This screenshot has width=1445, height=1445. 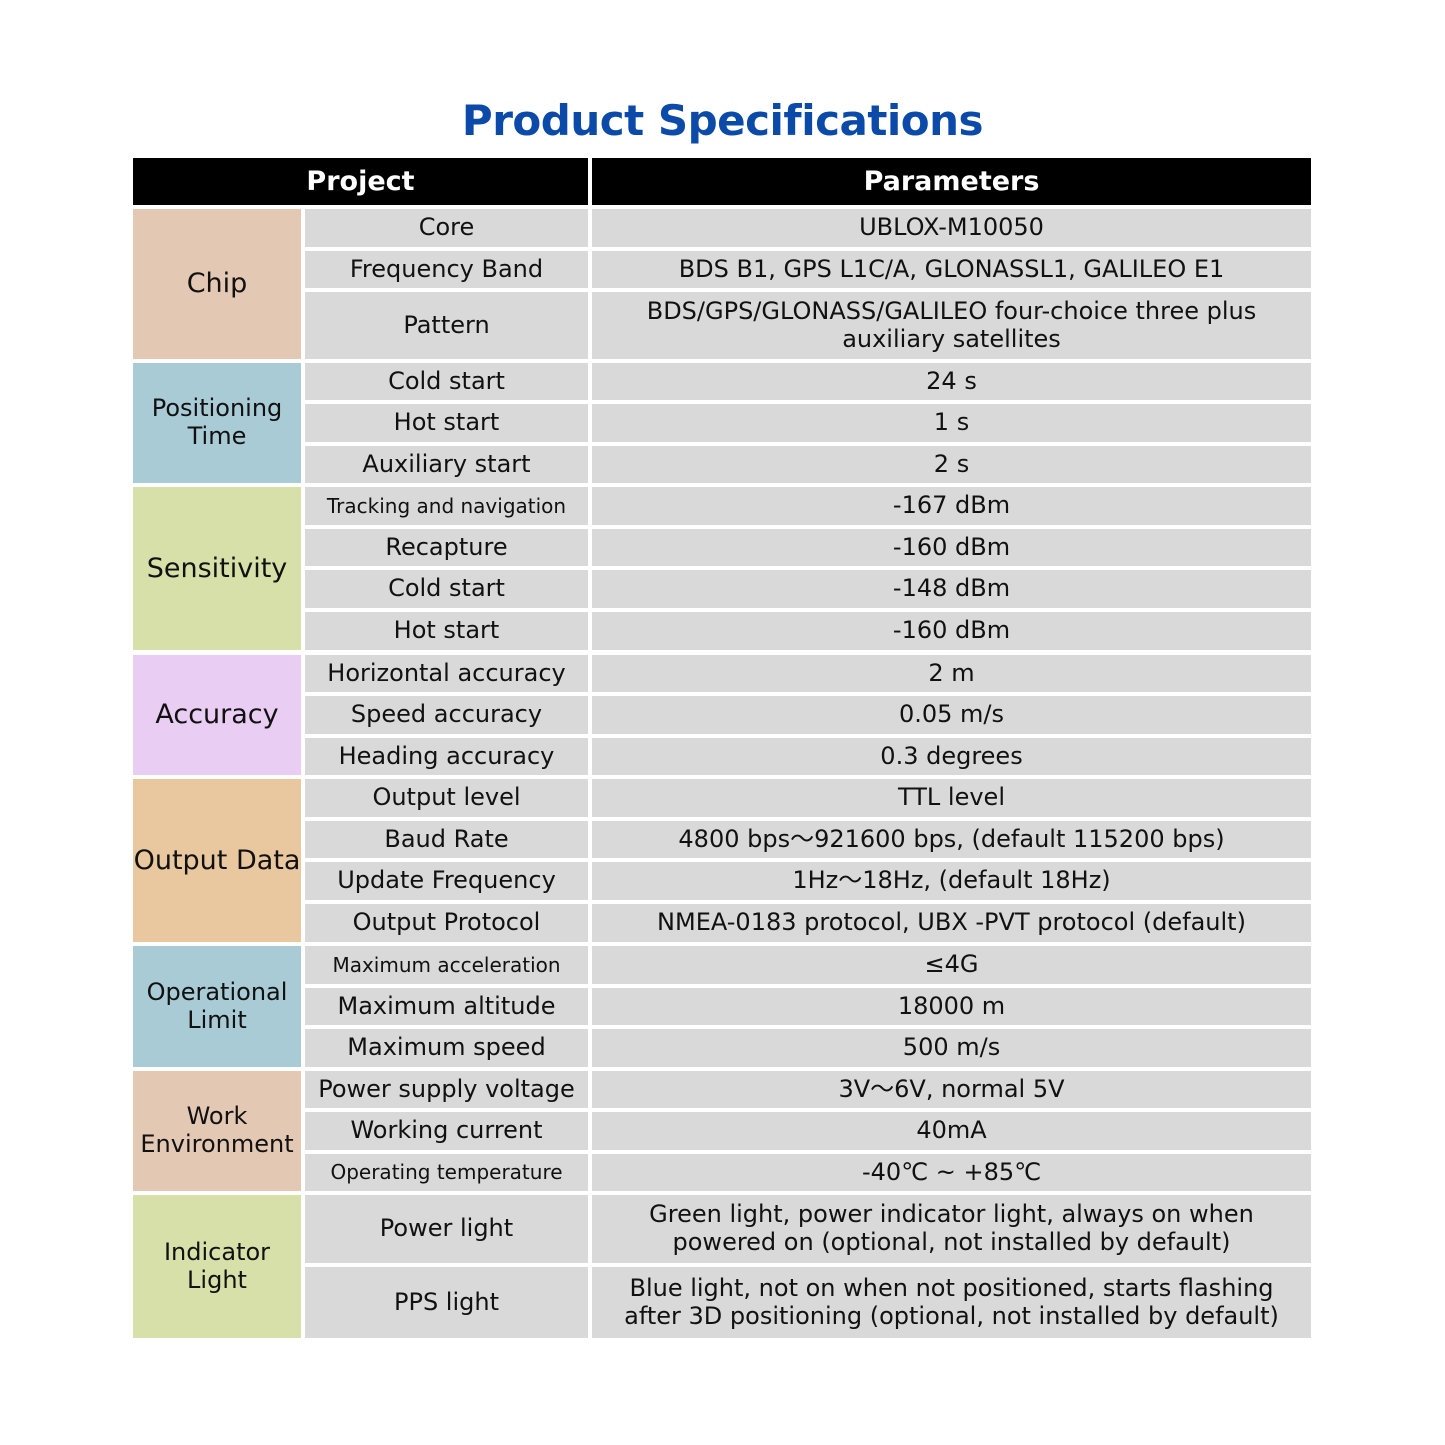 I want to click on spec-group: Output Data, so click(x=217, y=860).